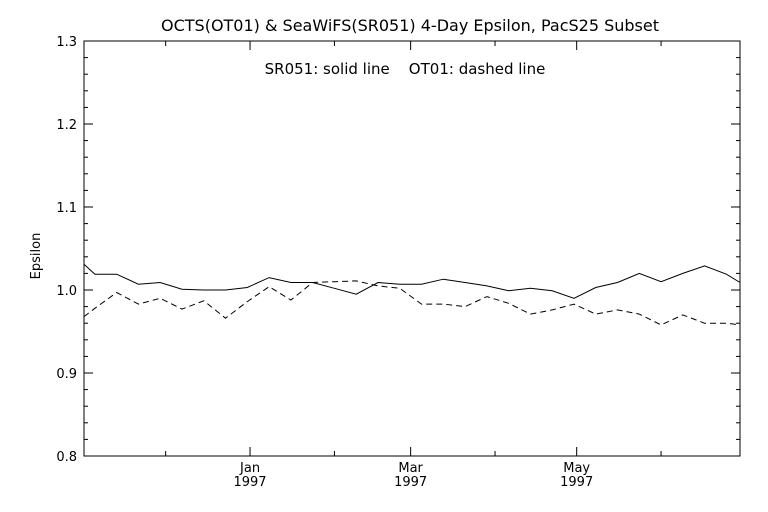 Image resolution: width=768 pixels, height=512 pixels. What do you see at coordinates (410, 468) in the screenshot?
I see `x-tick-label-month: Mar` at bounding box center [410, 468].